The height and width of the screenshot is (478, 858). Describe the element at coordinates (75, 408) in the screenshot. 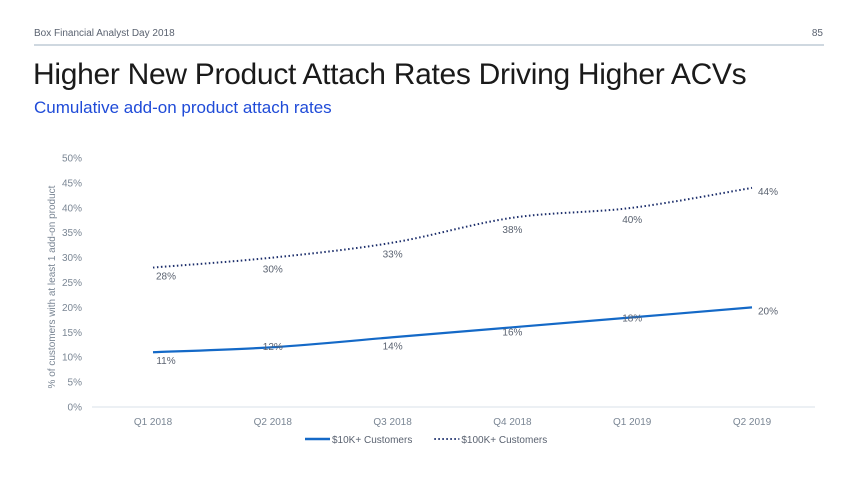

I see `y-tick-label: 0%` at that location.